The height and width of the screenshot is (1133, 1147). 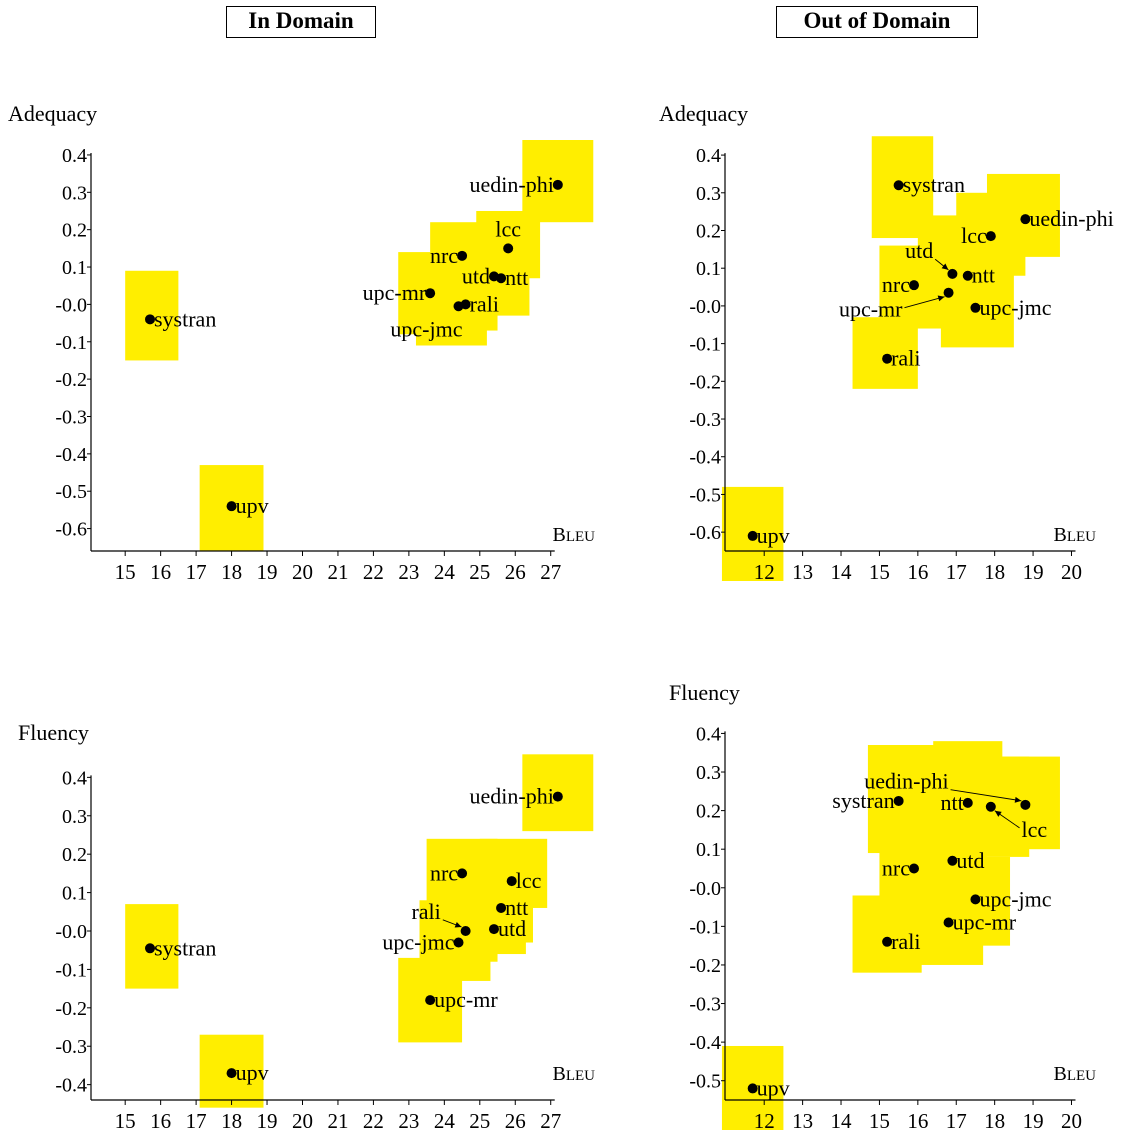 I want to click on x-tick-label: 27, so click(x=550, y=572).